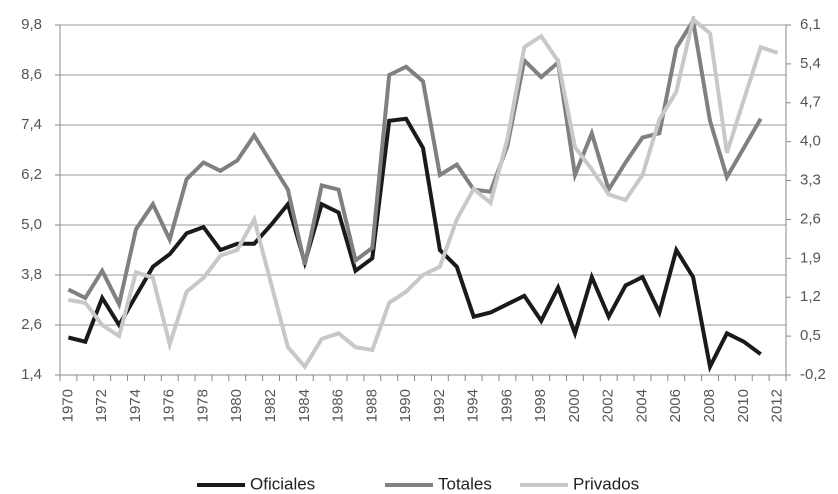 This screenshot has height=494, width=838. I want to click on legend-label: Oficiales, so click(282, 483).